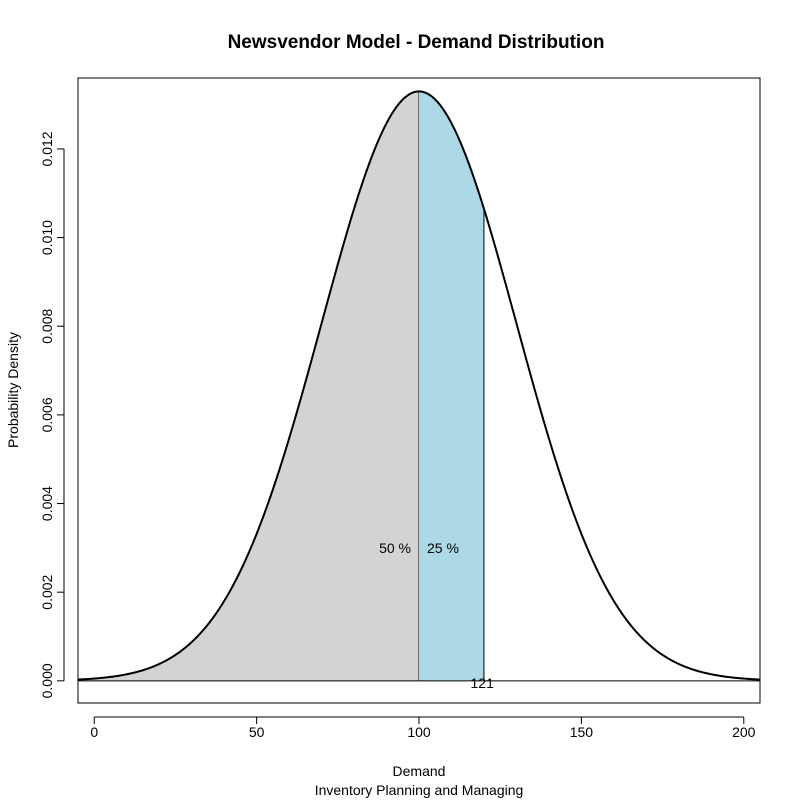  I want to click on region-2-label: 25 %, so click(443, 548).